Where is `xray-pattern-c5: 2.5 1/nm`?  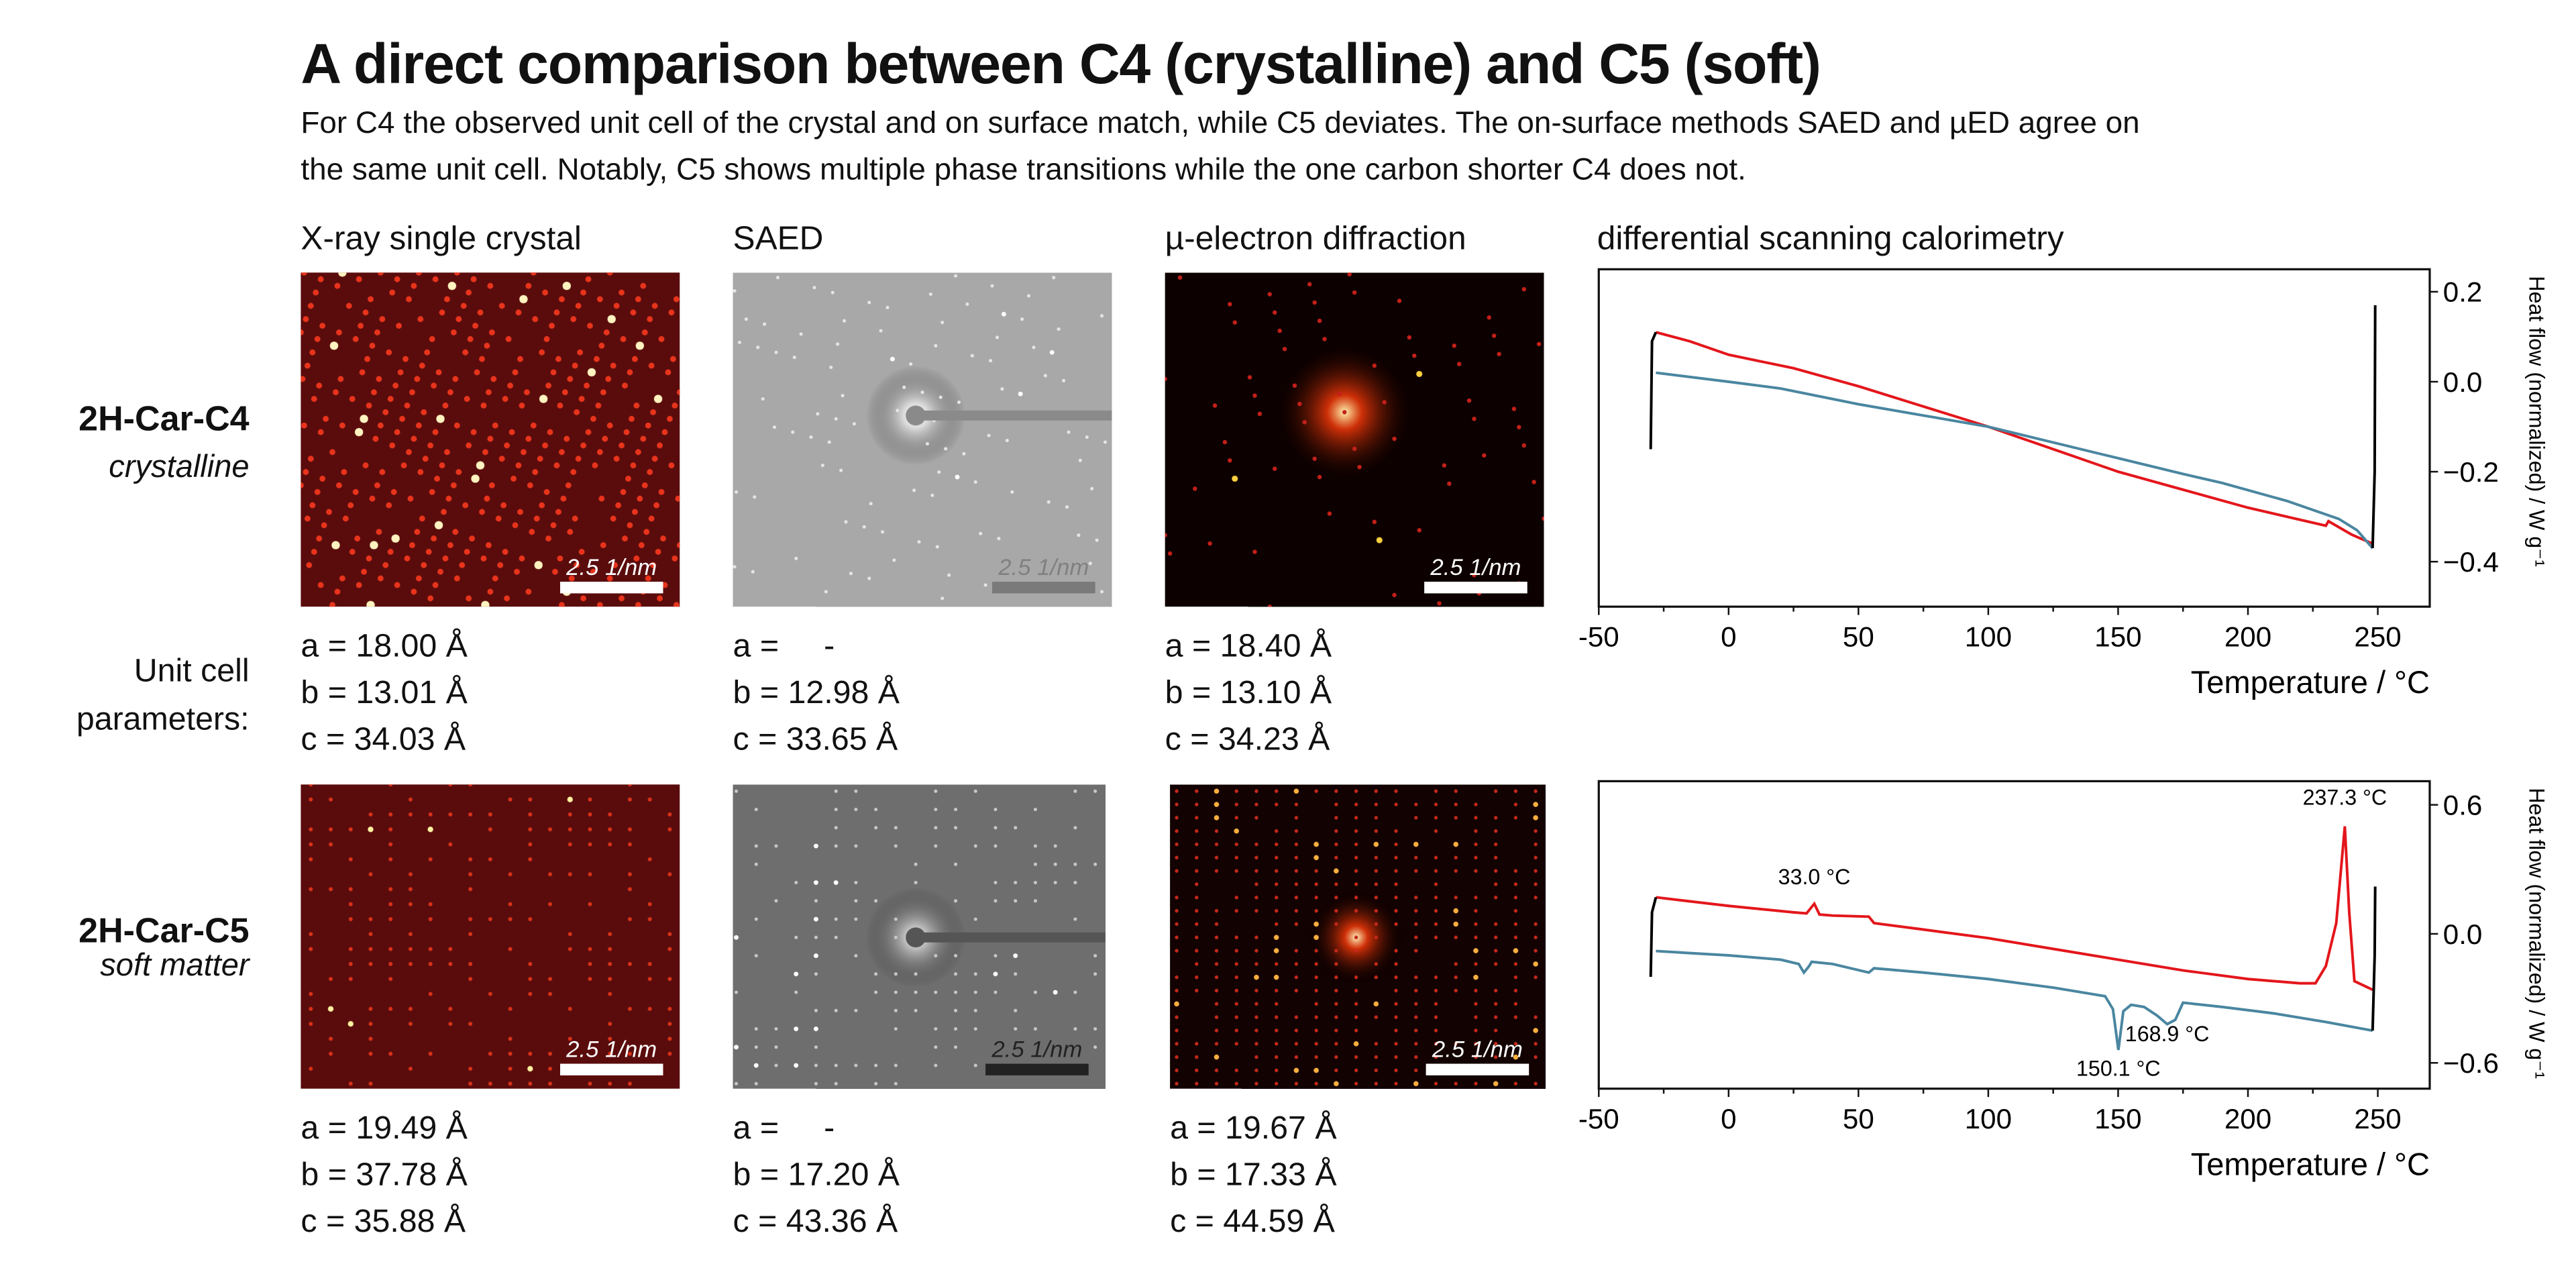
xray-pattern-c5: 2.5 1/nm is located at coordinates (490, 936).